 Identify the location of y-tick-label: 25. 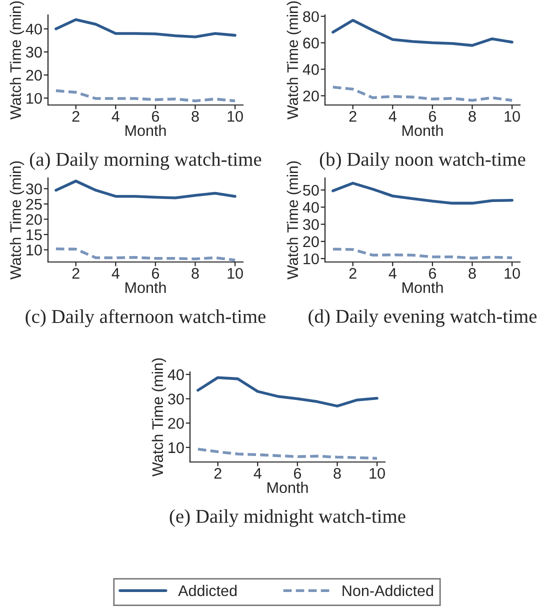
(34, 204).